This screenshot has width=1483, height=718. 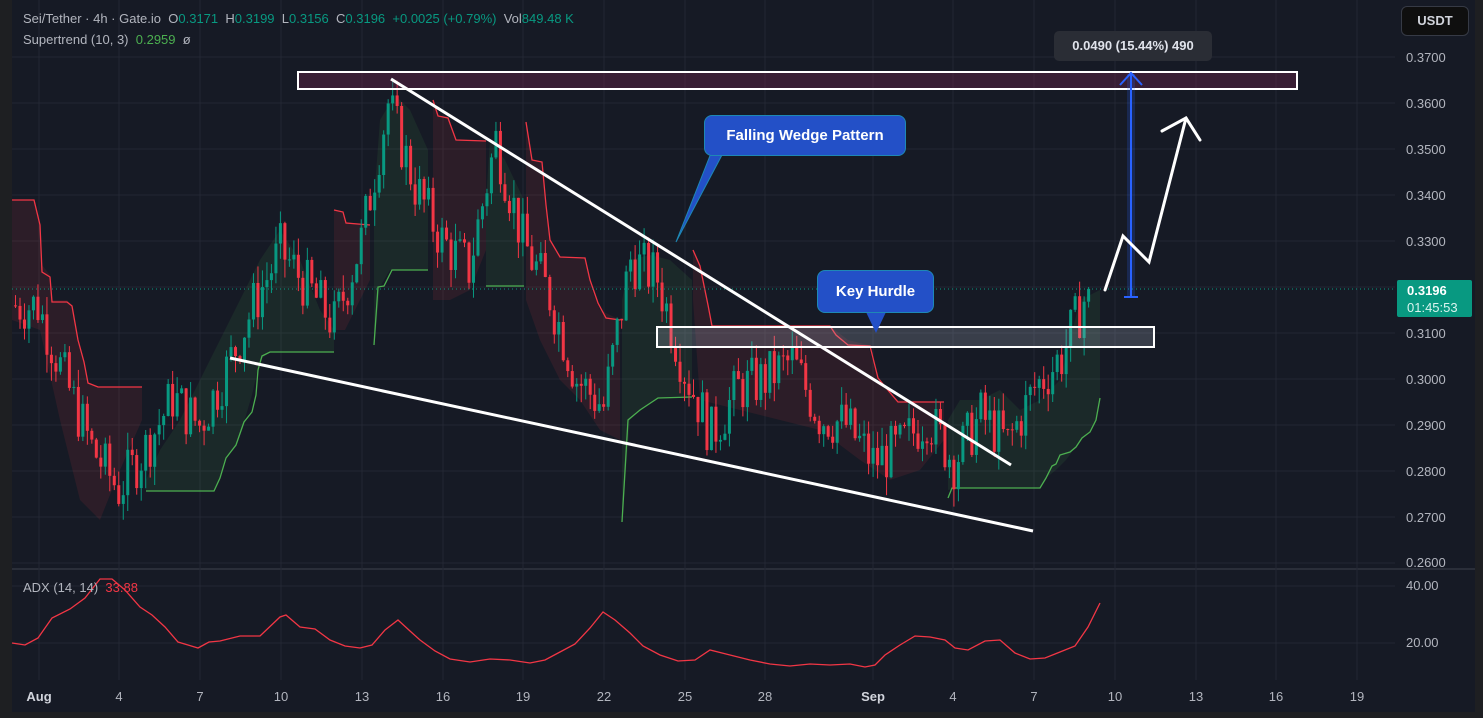 What do you see at coordinates (1426, 562) in the screenshot?
I see `y-tick: 0.2600` at bounding box center [1426, 562].